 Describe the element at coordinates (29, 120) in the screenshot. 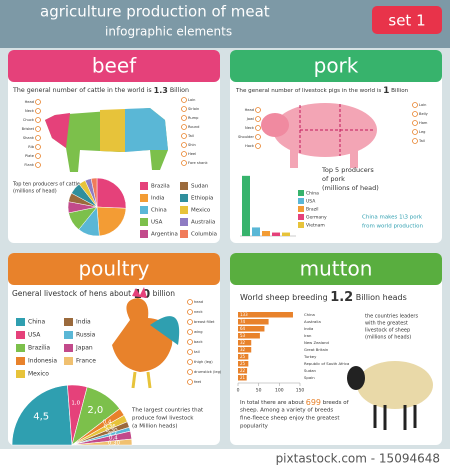

I see `cut-label: Chuck` at that location.